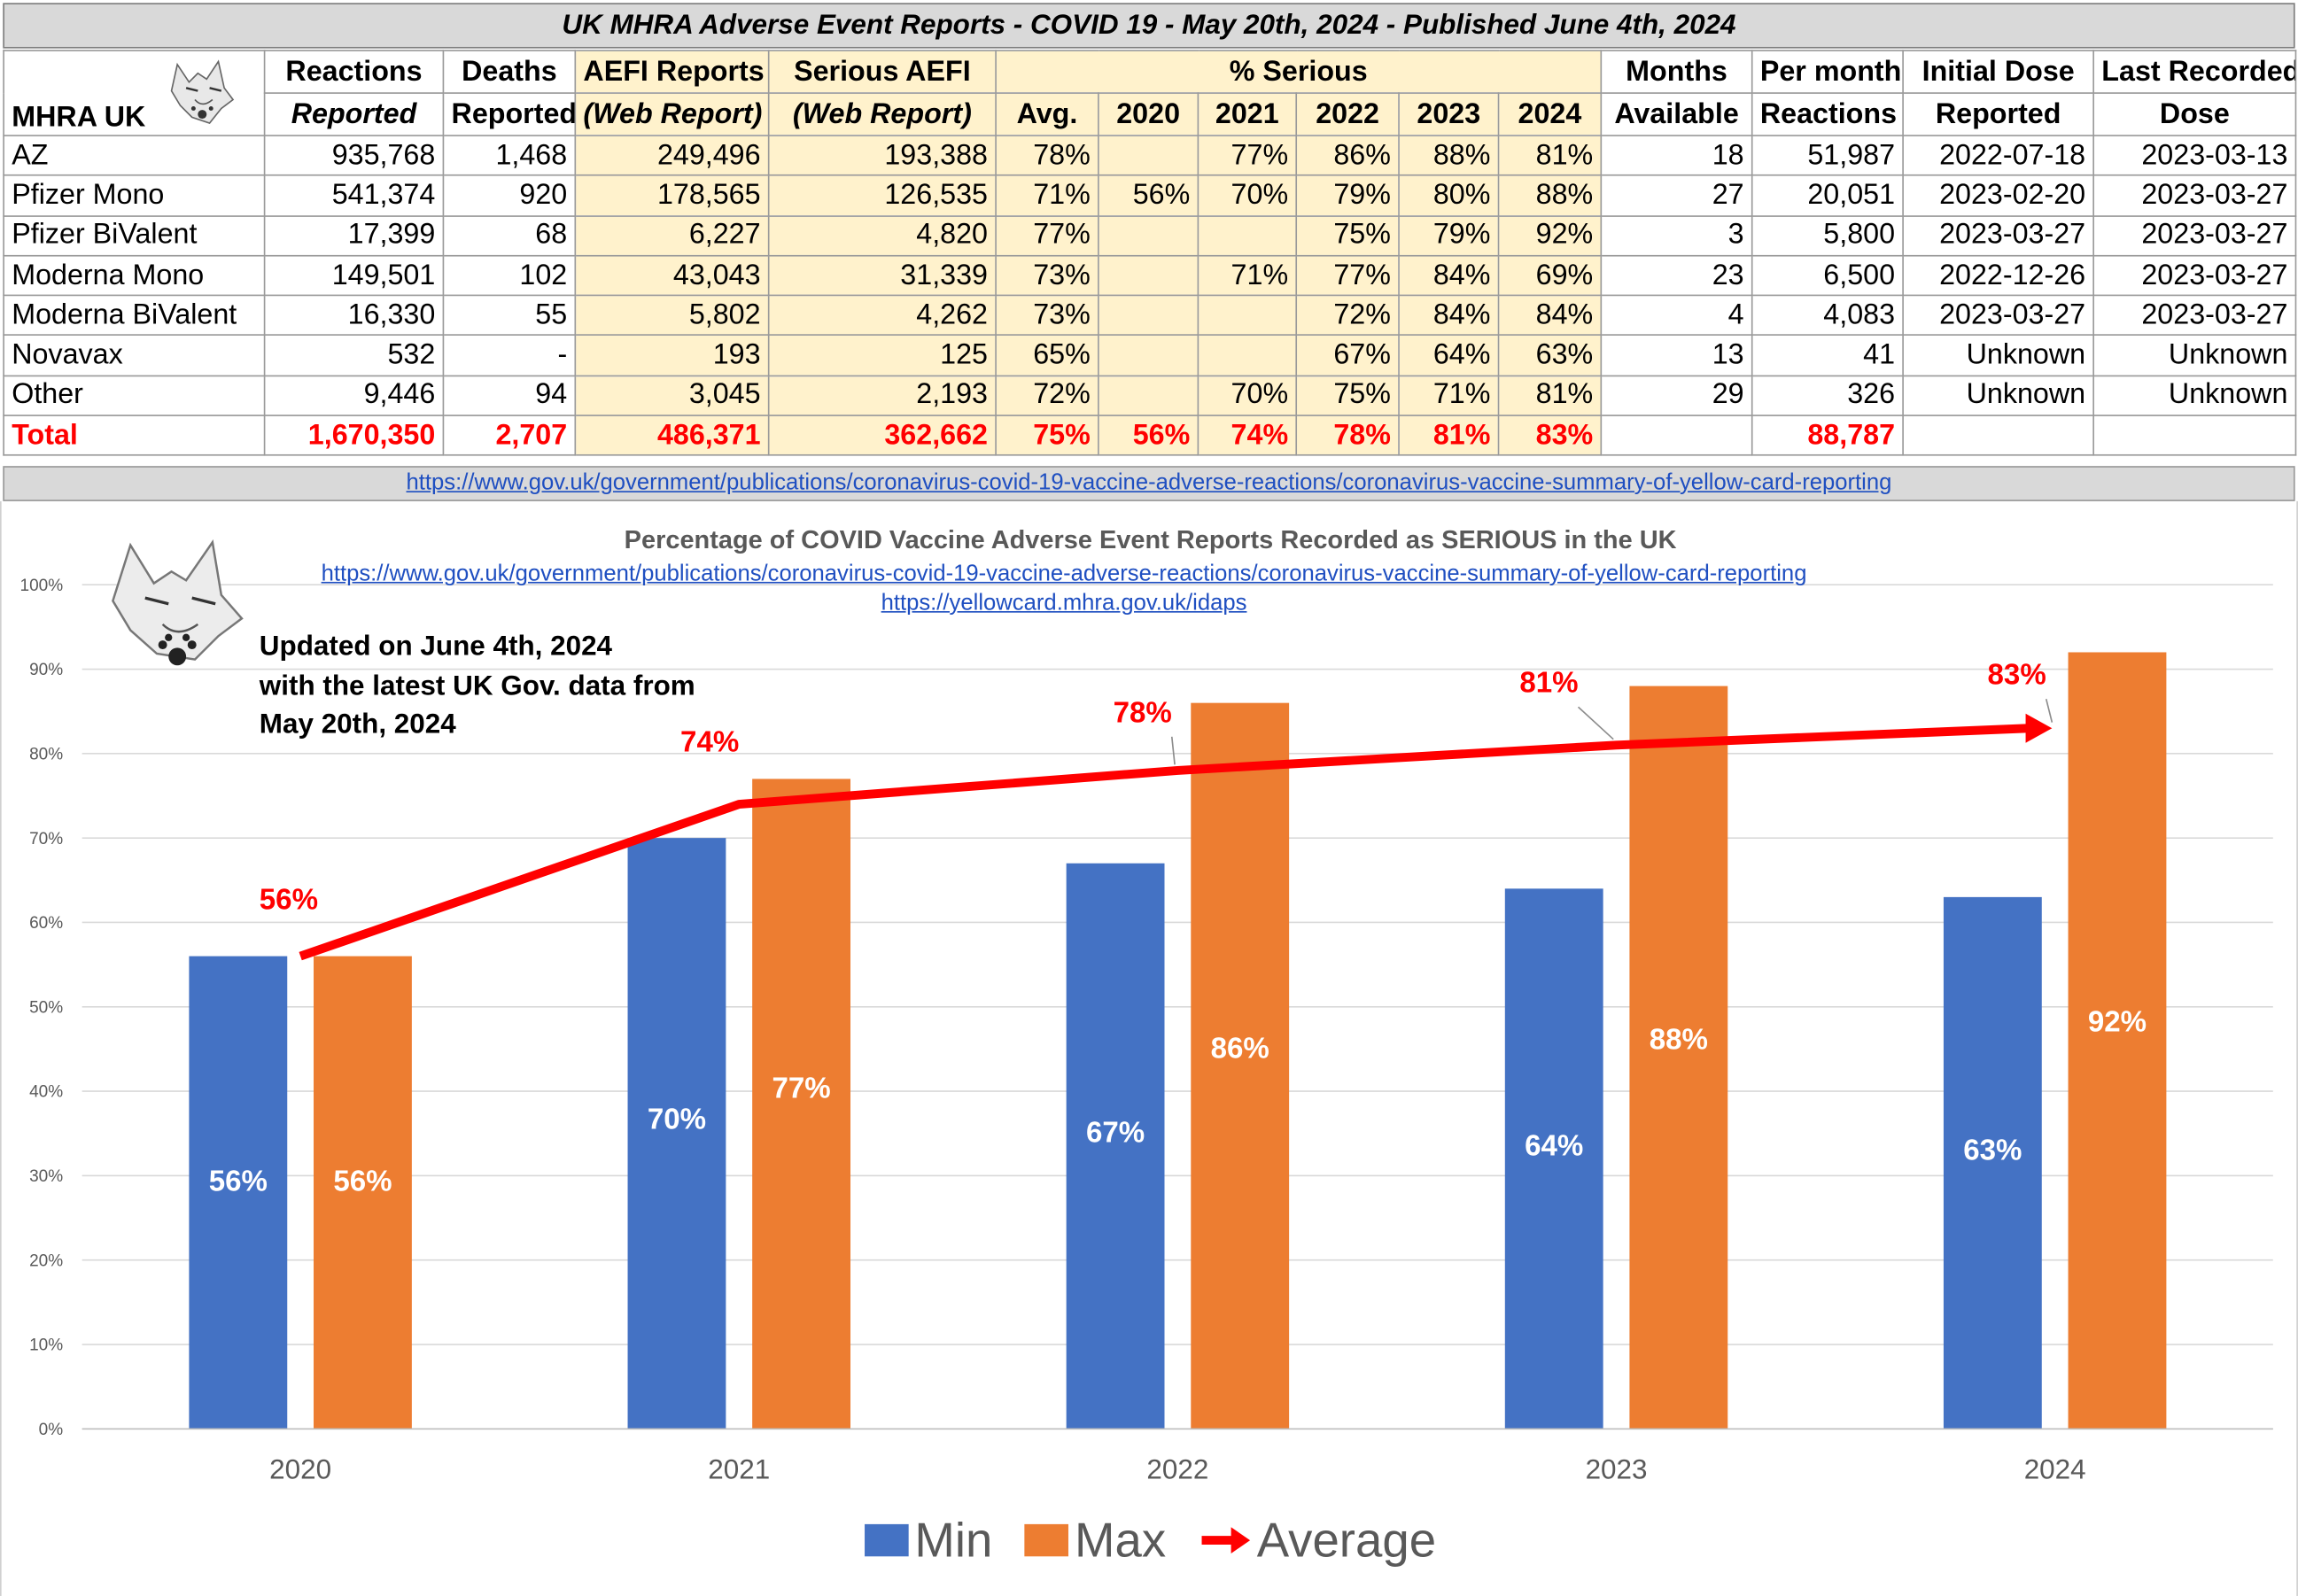 The height and width of the screenshot is (1596, 2298). What do you see at coordinates (509, 236) in the screenshot?
I see `cell-deaths: 68` at bounding box center [509, 236].